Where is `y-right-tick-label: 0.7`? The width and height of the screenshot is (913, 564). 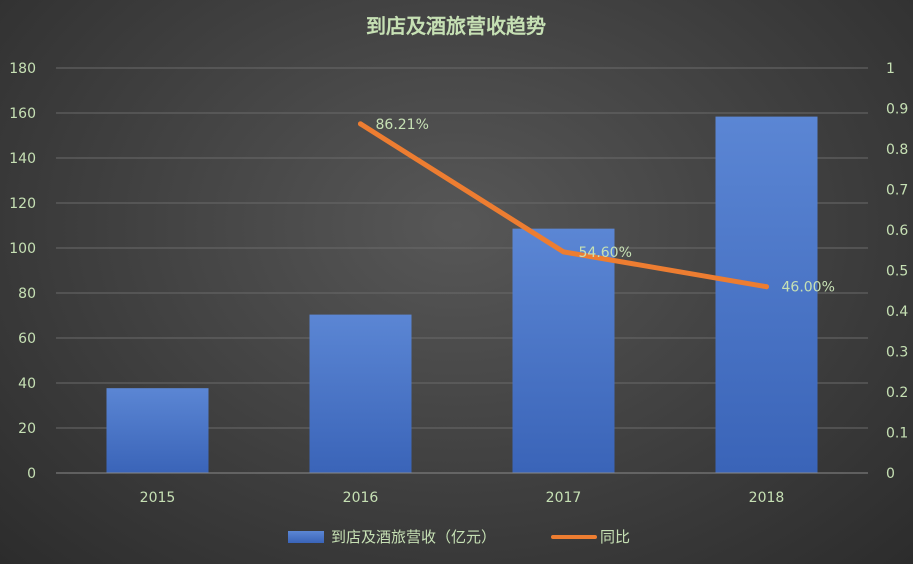 y-right-tick-label: 0.7 is located at coordinates (897, 191).